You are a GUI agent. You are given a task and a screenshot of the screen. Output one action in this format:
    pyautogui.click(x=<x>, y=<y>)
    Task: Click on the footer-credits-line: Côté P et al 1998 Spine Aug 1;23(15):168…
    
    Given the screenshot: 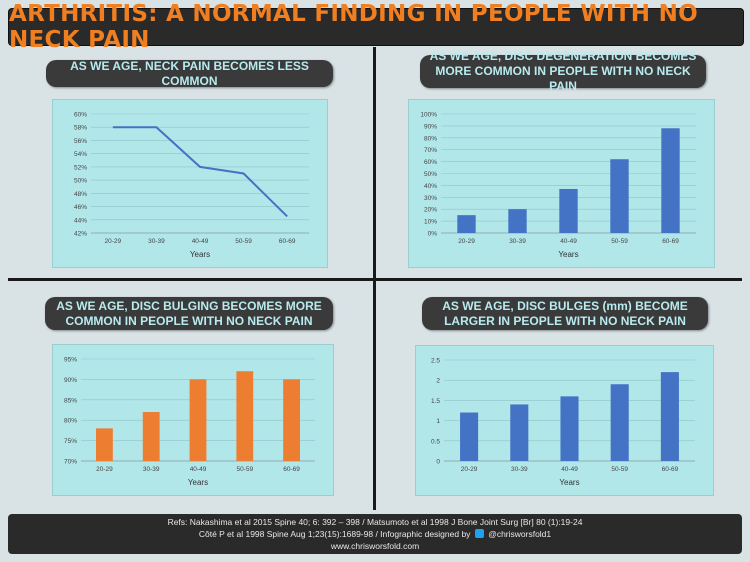 What is the action you would take?
    pyautogui.click(x=375, y=534)
    